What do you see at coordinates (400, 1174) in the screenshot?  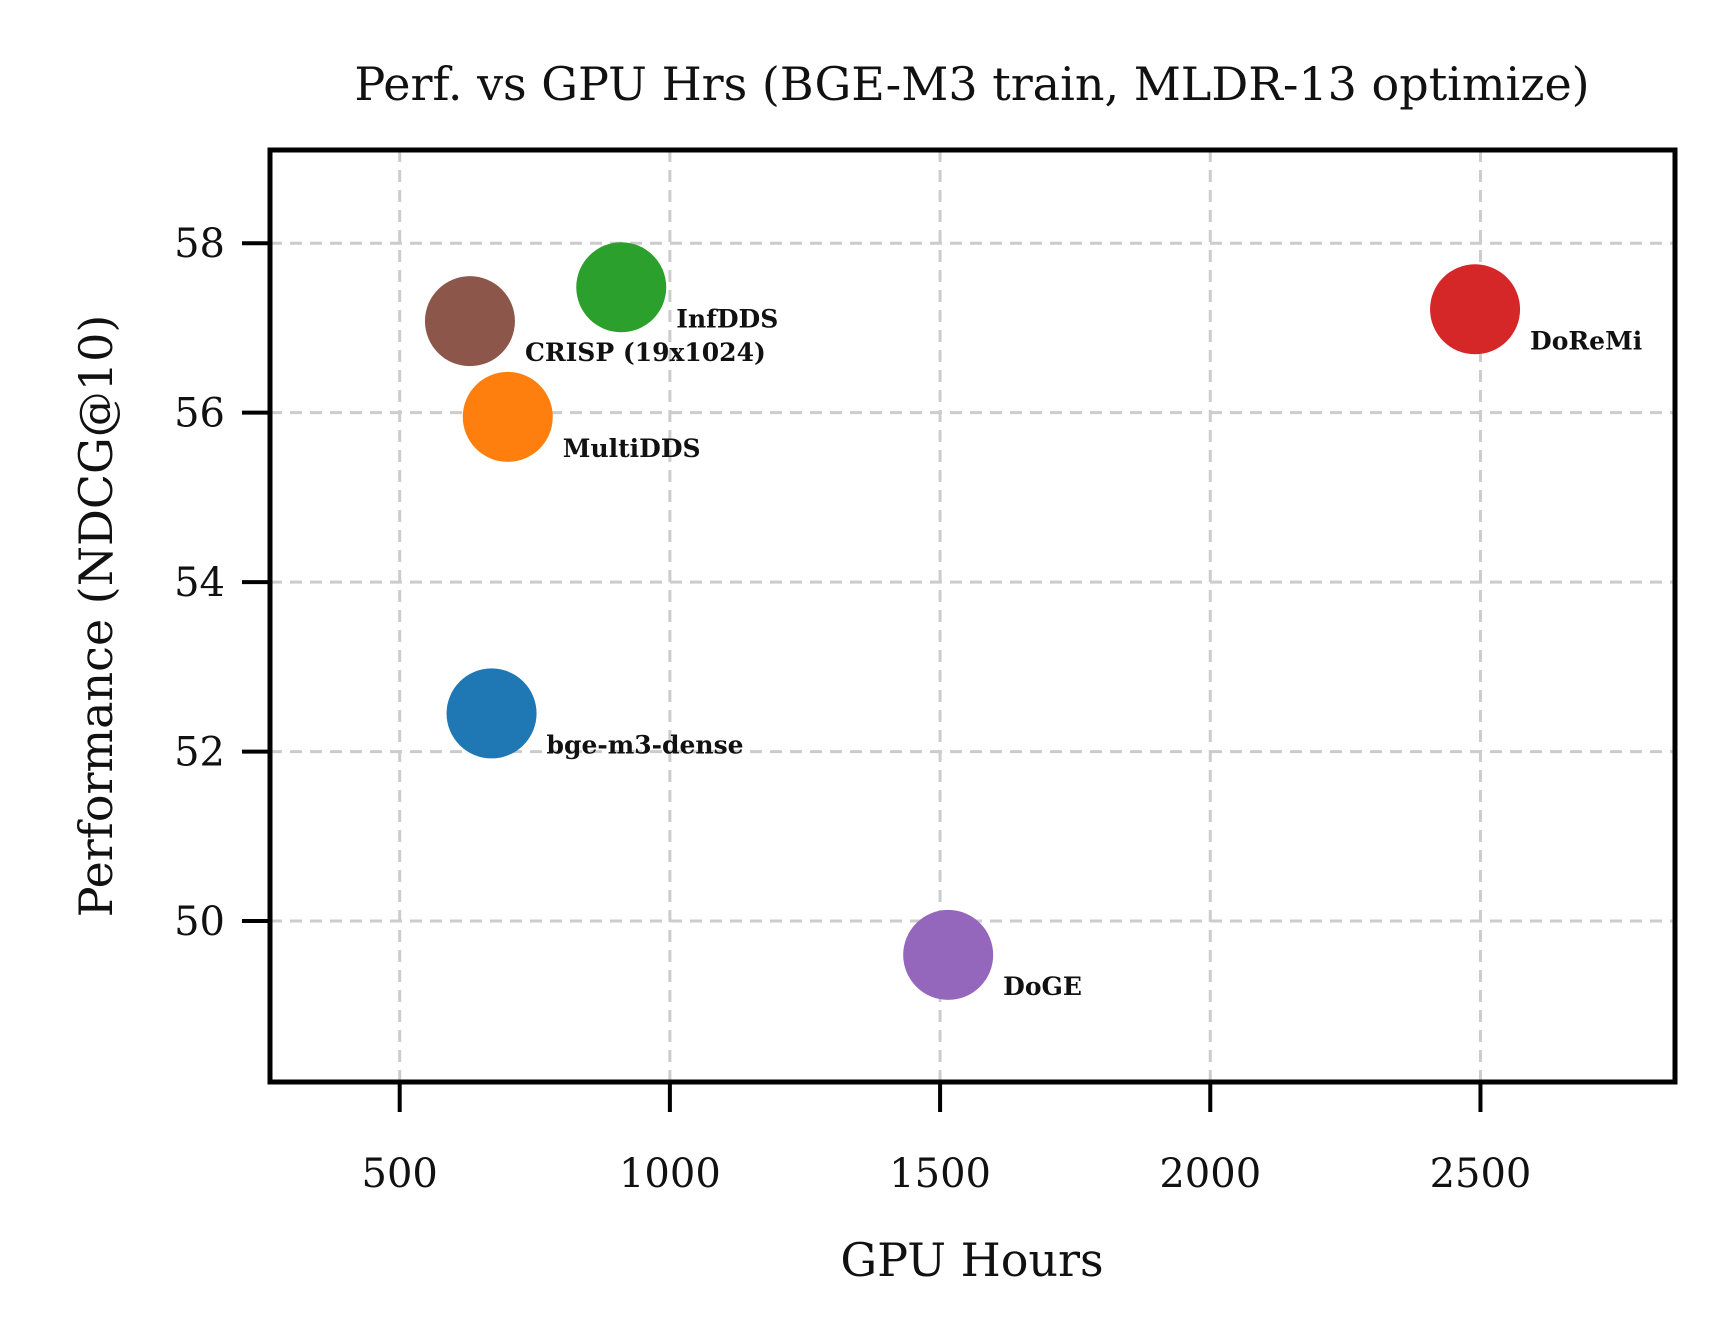 I see `x-tick-label: 500` at bounding box center [400, 1174].